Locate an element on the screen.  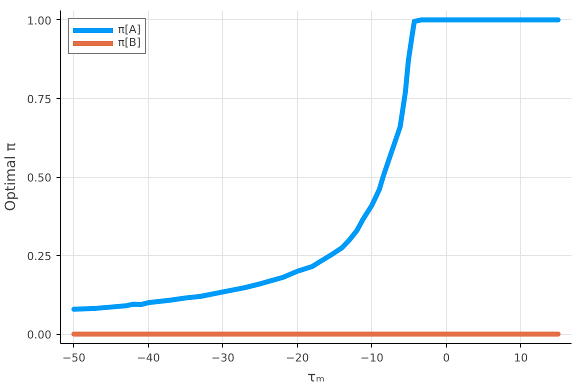
y-tick-label: 0.75 is located at coordinates (39, 99).